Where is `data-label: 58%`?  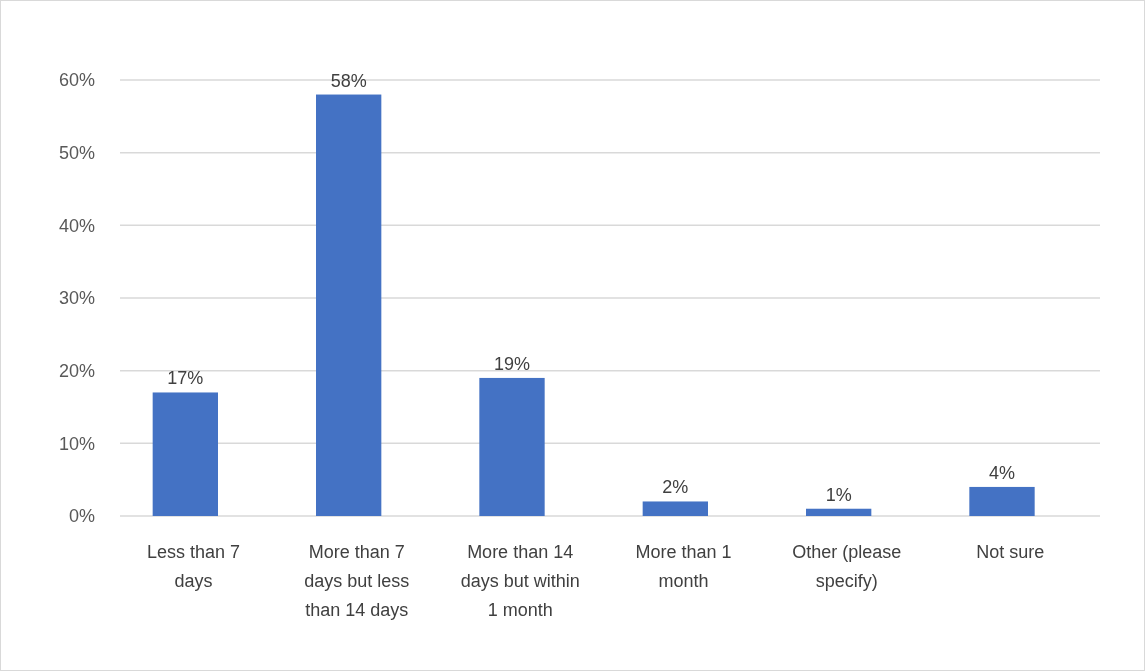 data-label: 58% is located at coordinates (348, 80).